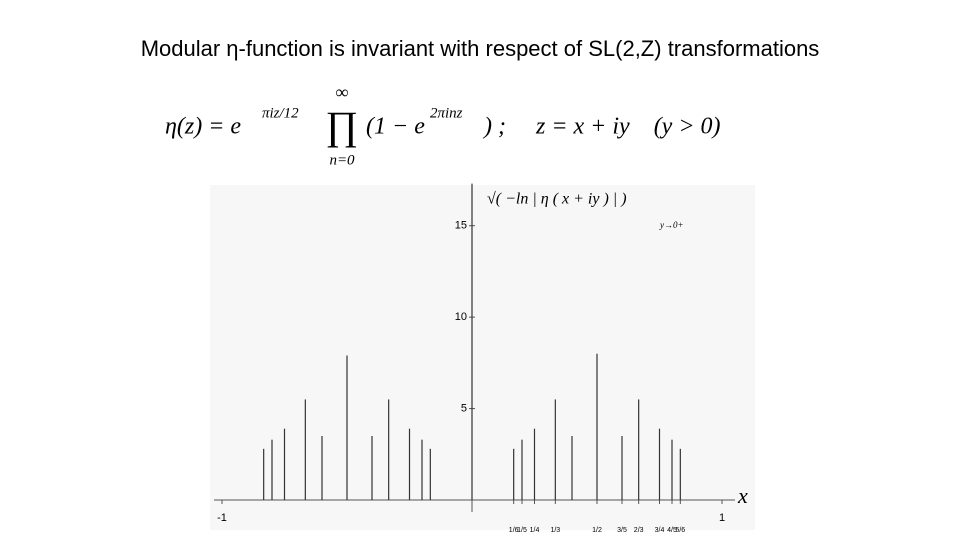  I want to click on formula-exp: πiz/12, so click(280, 113).